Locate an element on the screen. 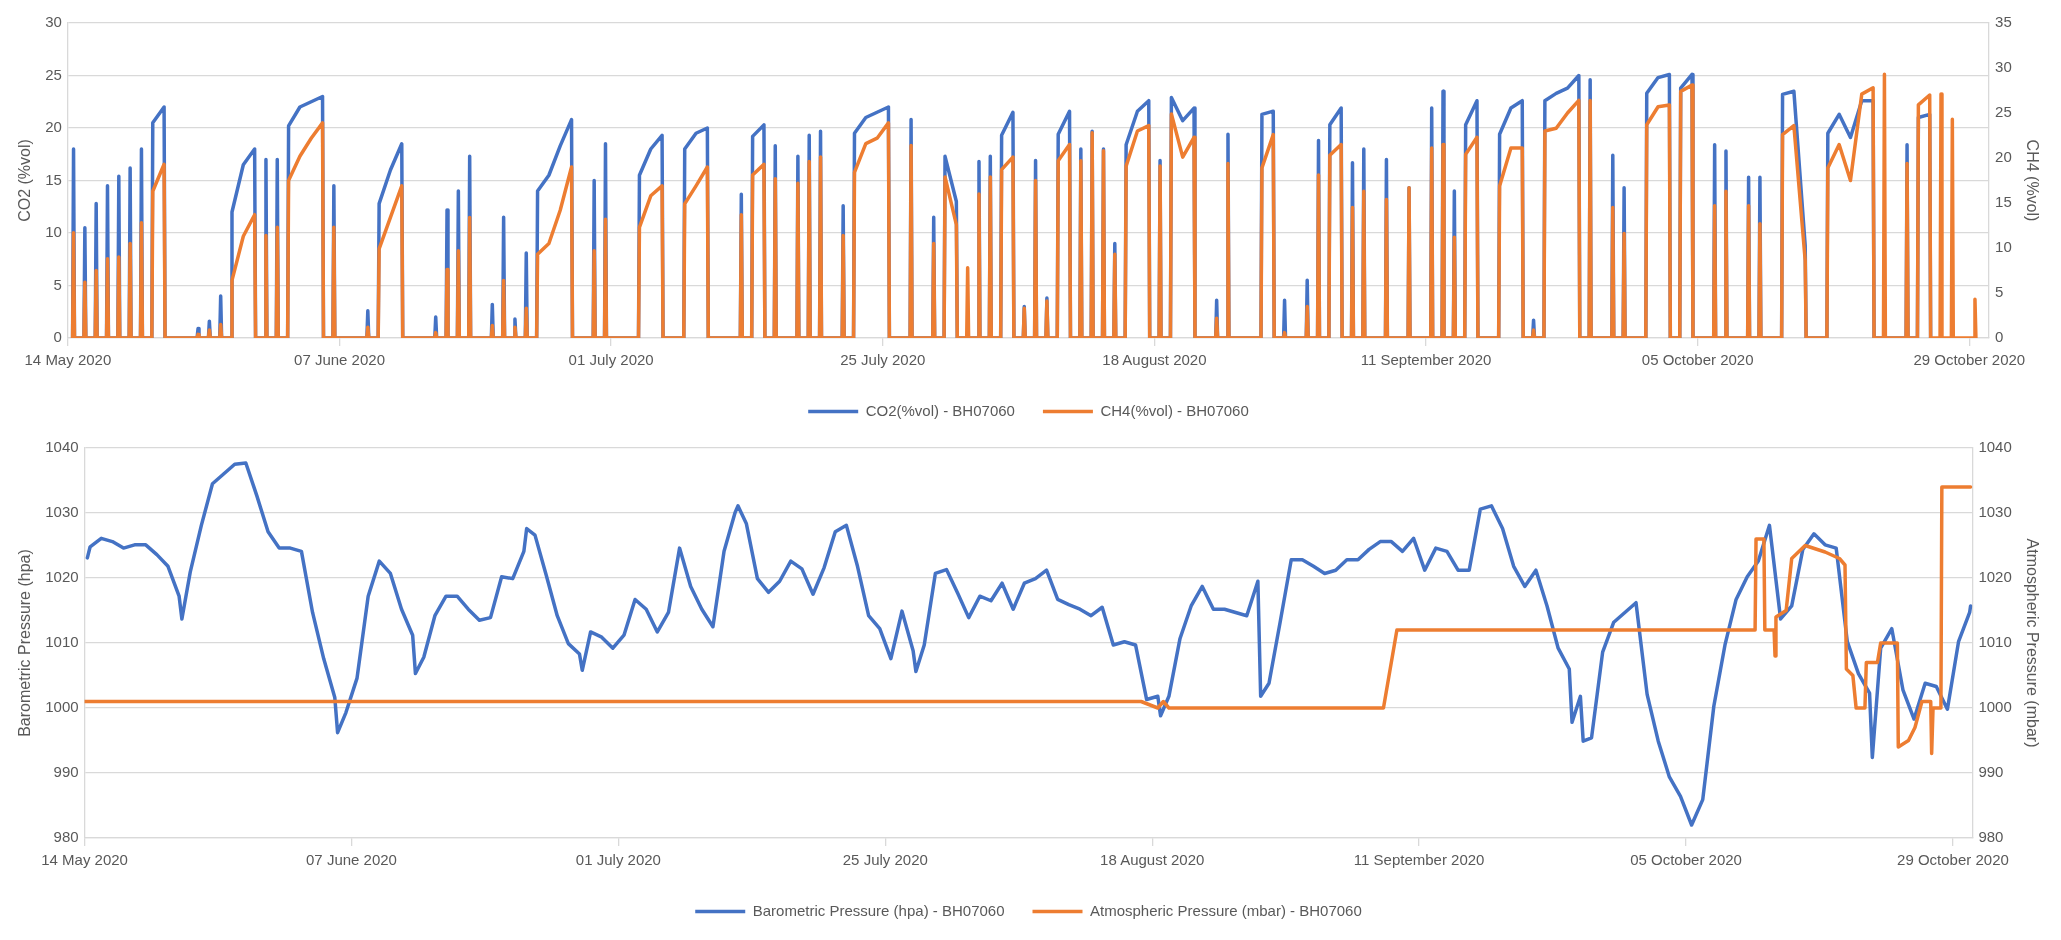  y2-tick-label: 5 is located at coordinates (1999, 292).